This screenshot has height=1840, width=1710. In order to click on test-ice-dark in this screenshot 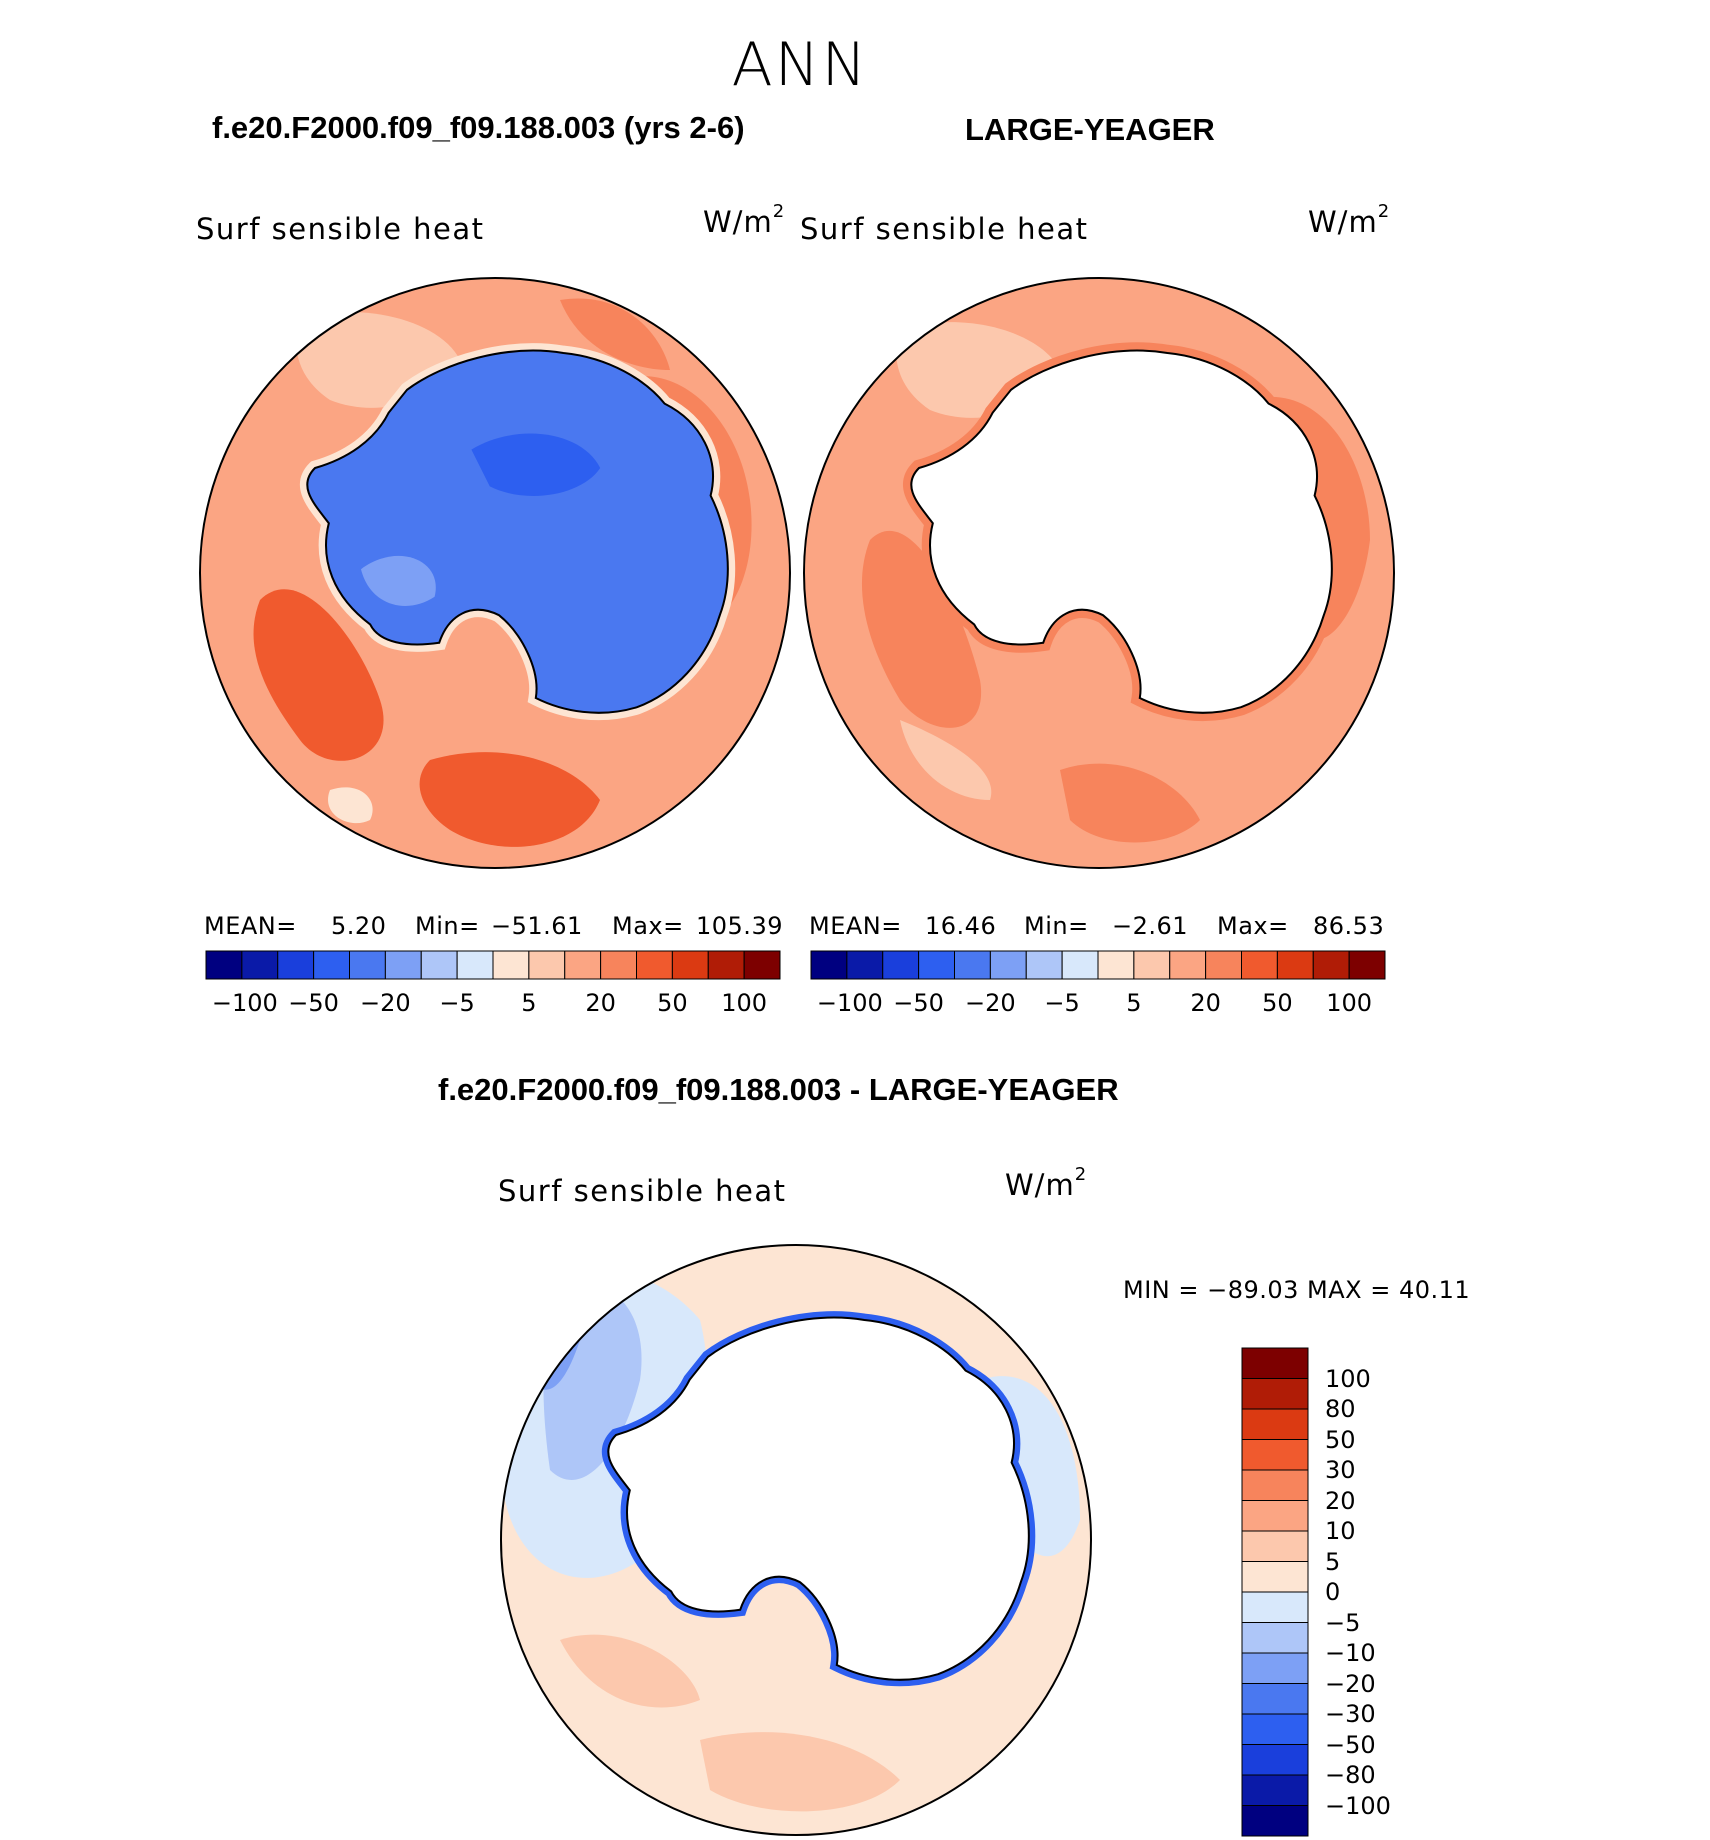, I will do `click(536, 464)`.